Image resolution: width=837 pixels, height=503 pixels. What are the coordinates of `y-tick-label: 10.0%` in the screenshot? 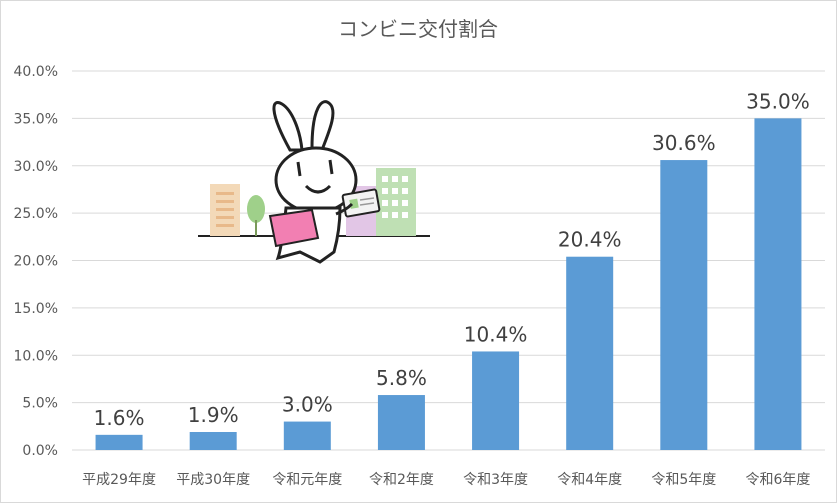 It's located at (36, 356).